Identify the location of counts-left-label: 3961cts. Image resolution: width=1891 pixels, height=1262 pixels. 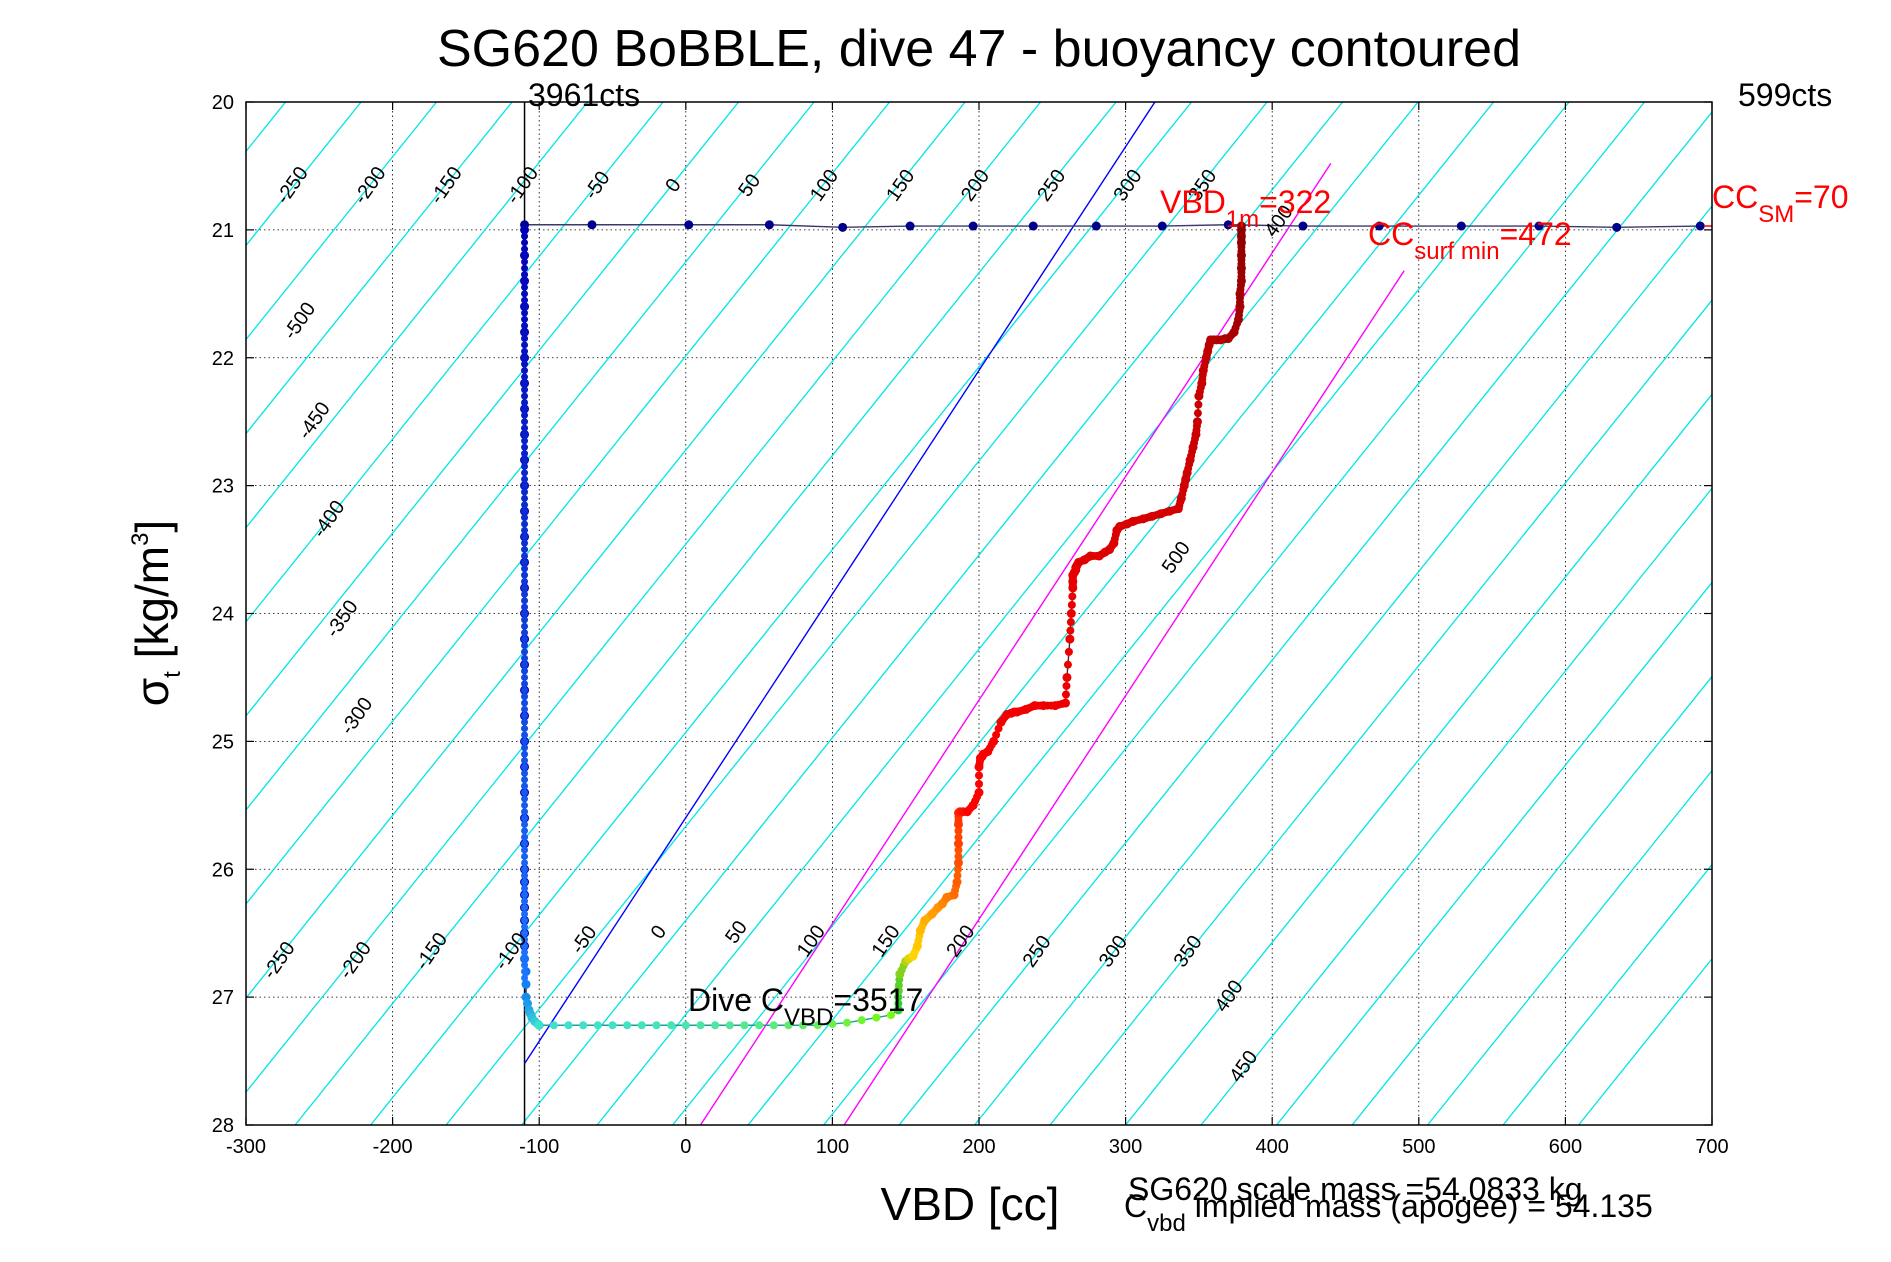
(584, 95).